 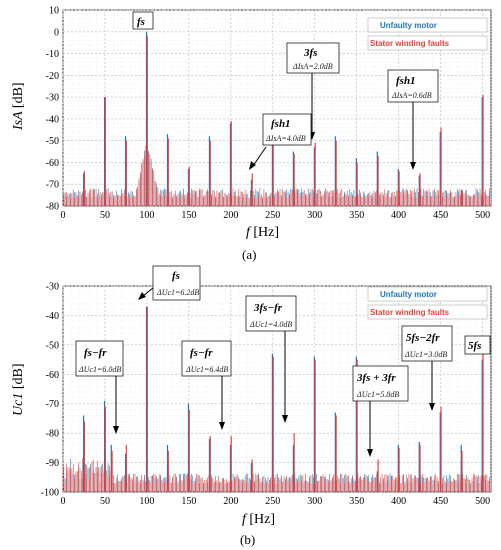 I want to click on legend-b-fault, so click(x=427, y=312).